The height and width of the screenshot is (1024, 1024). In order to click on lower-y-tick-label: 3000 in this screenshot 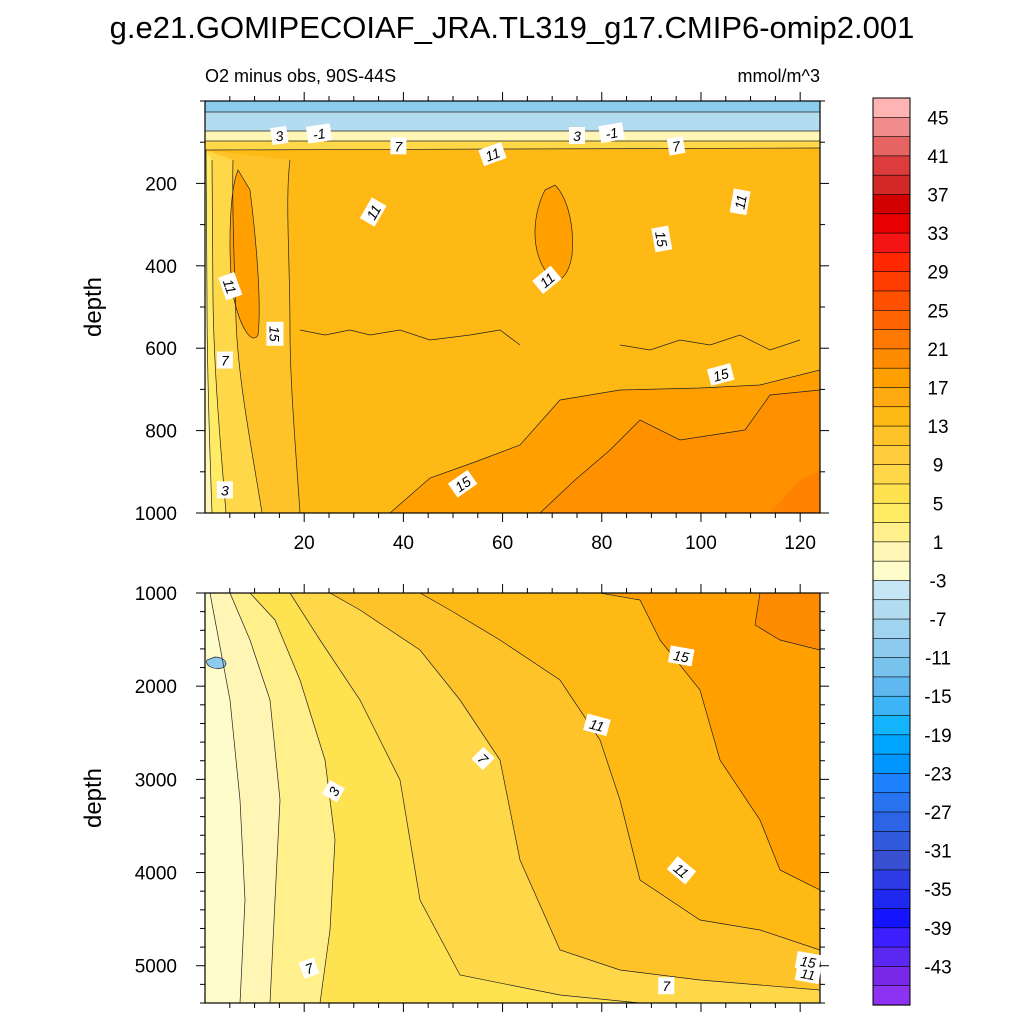, I will do `click(156, 780)`.